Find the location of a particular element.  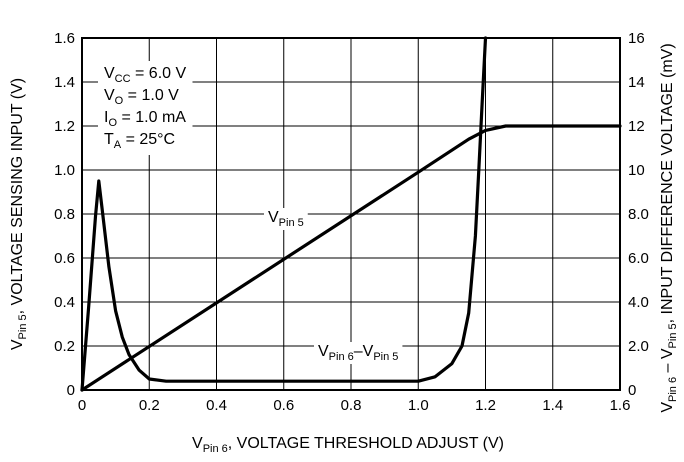

y-right-tick-label: 6.0 is located at coordinates (638, 258).